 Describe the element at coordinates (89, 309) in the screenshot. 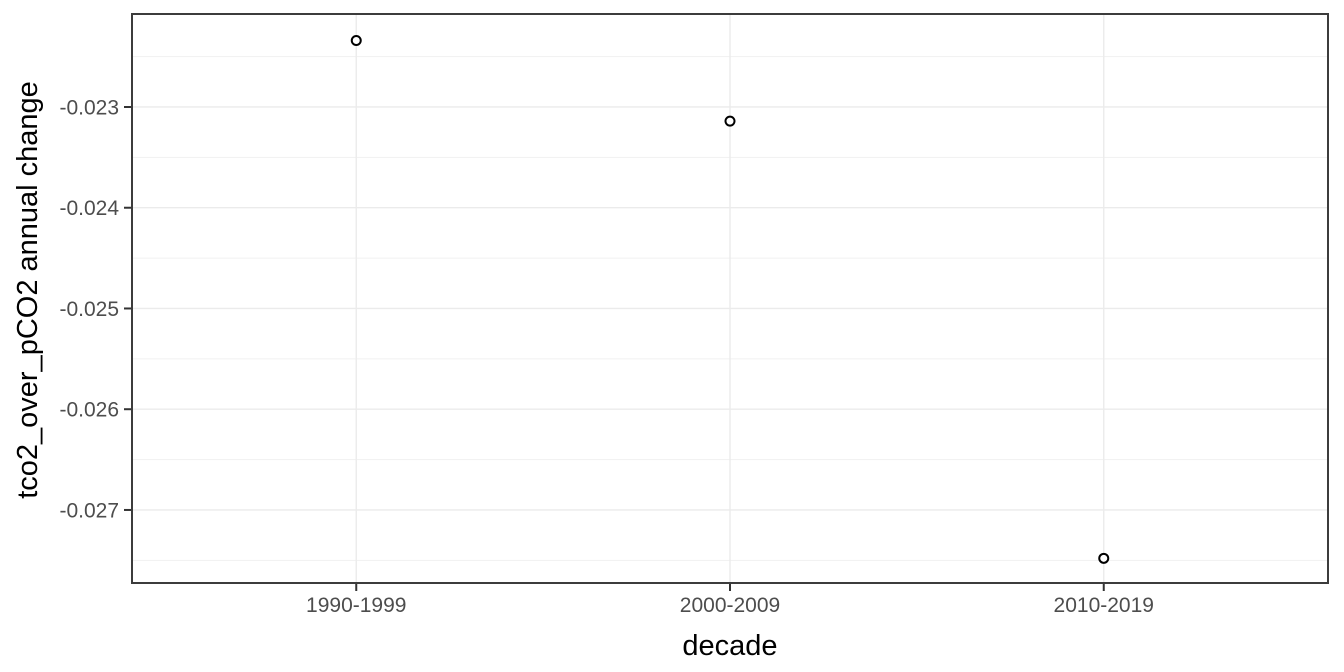

I see `y-tick-label: -0.025` at that location.